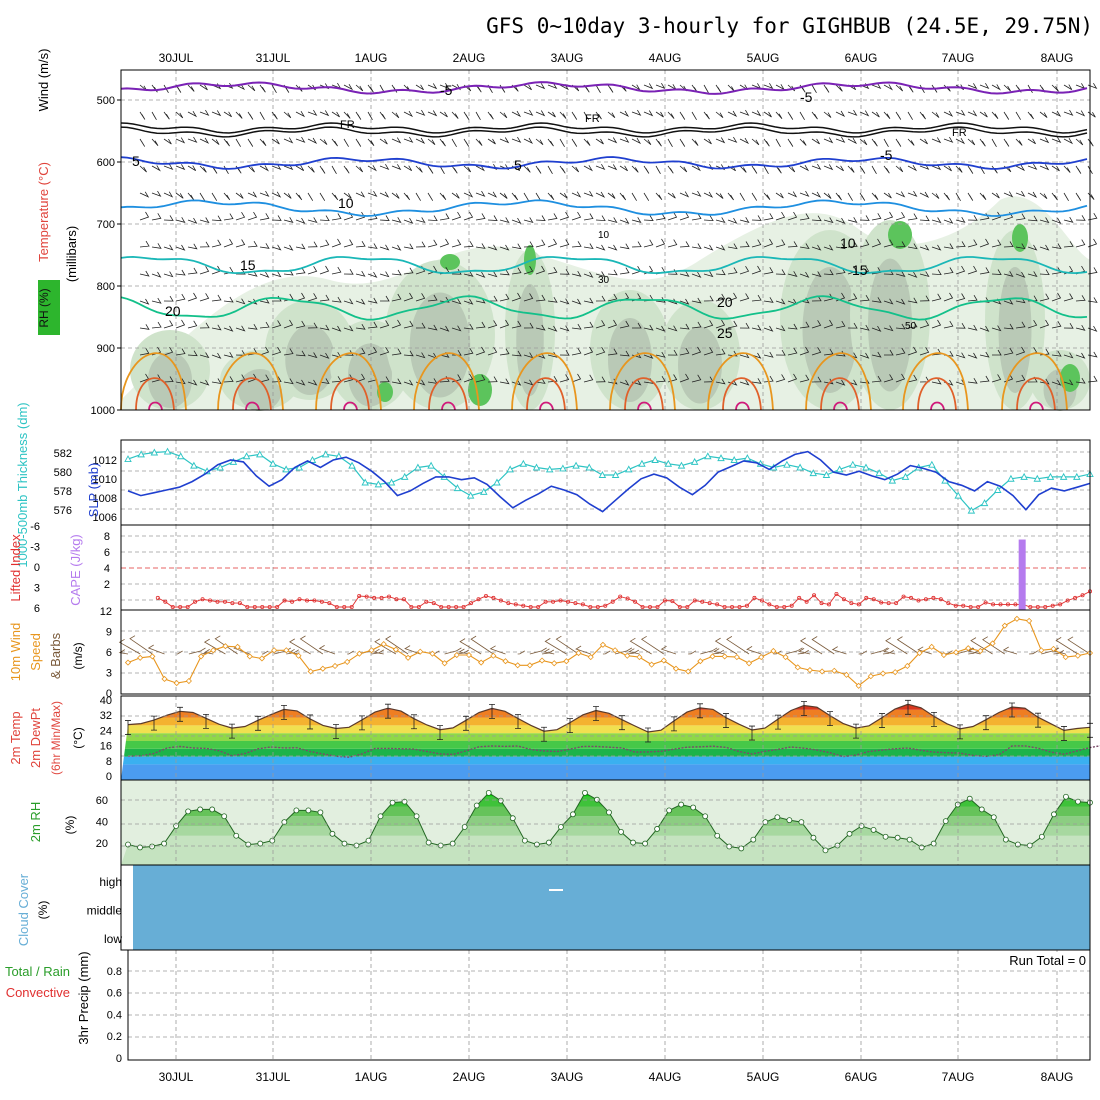 This screenshot has width=1100, height=1100. I want to click on temp-ytick: 24, so click(106, 731).